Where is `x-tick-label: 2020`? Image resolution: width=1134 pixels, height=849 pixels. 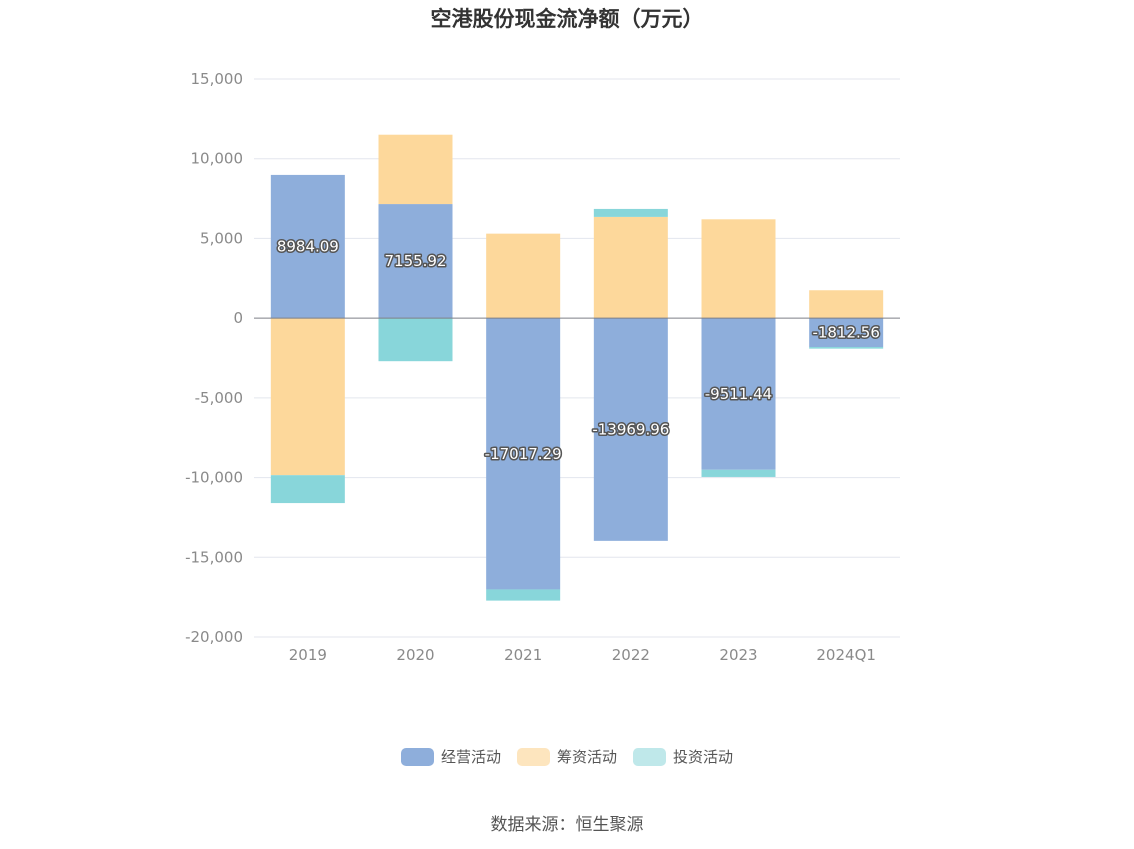 x-tick-label: 2020 is located at coordinates (415, 655).